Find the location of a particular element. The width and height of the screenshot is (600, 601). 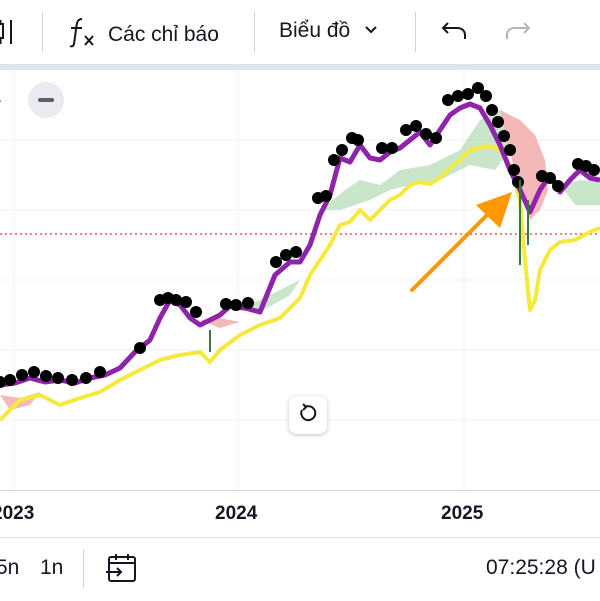

redo-icon is located at coordinates (518, 33).